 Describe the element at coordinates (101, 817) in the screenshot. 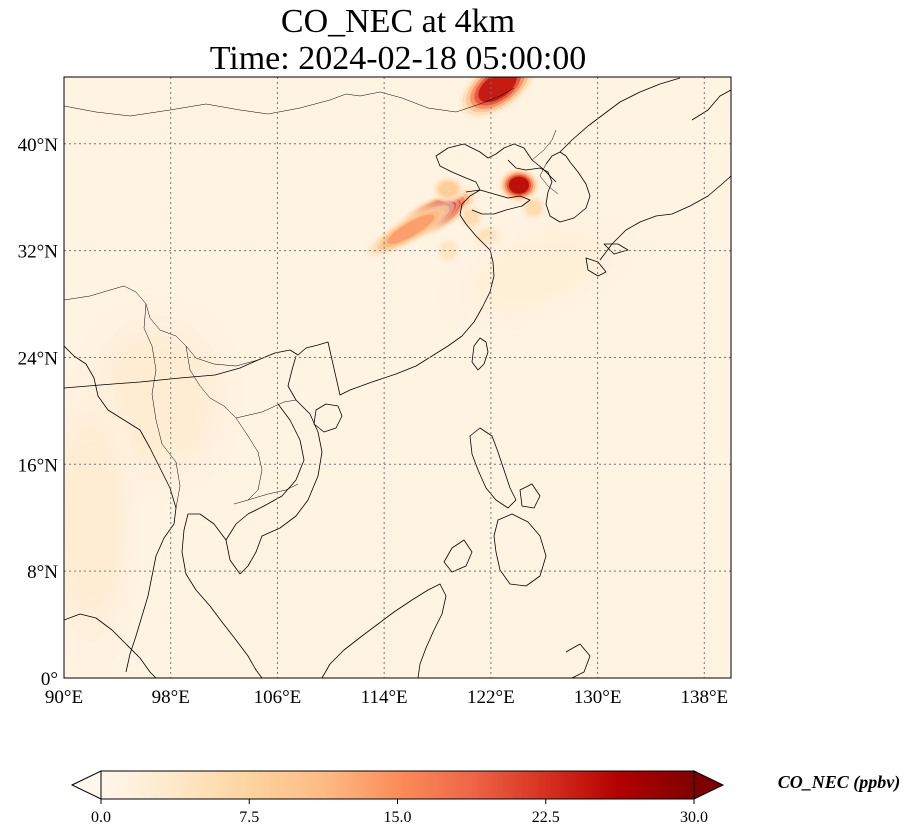

I see `colorbar-tick-label: 0.0` at that location.